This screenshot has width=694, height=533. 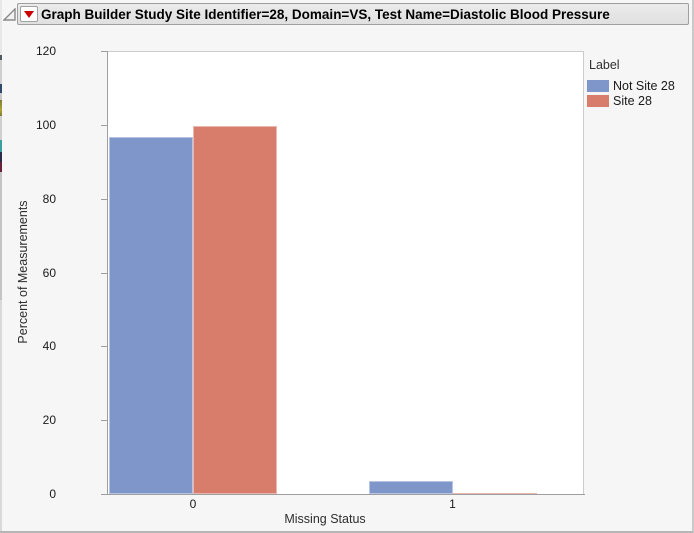 What do you see at coordinates (45, 51) in the screenshot?
I see `y-tick-label-120: 120` at bounding box center [45, 51].